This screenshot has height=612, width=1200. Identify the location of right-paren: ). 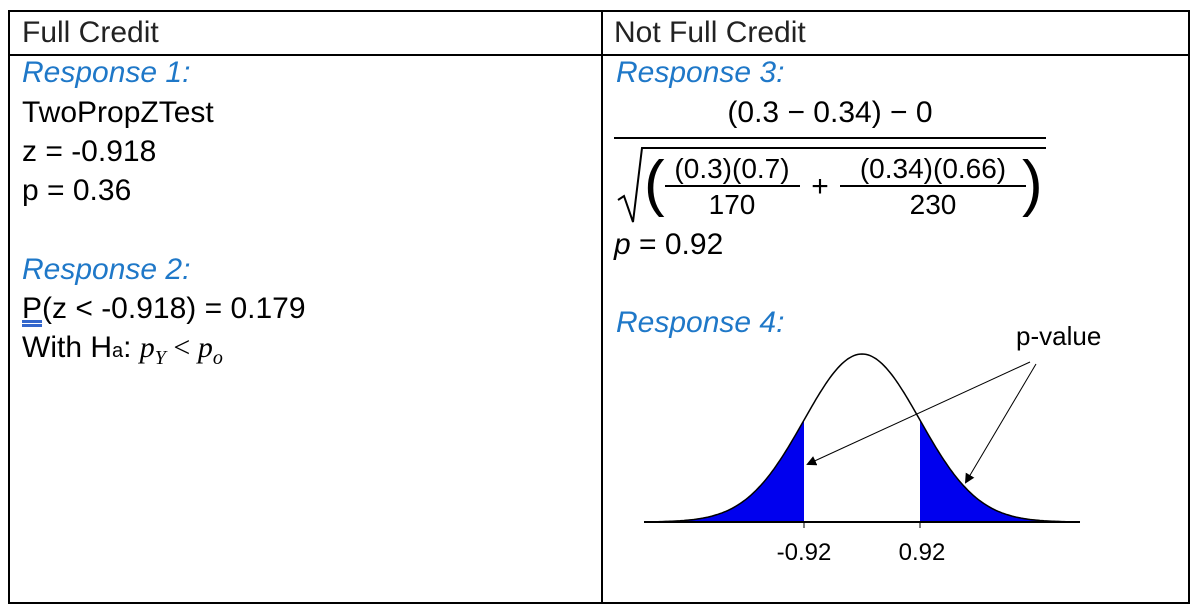
(1032, 183).